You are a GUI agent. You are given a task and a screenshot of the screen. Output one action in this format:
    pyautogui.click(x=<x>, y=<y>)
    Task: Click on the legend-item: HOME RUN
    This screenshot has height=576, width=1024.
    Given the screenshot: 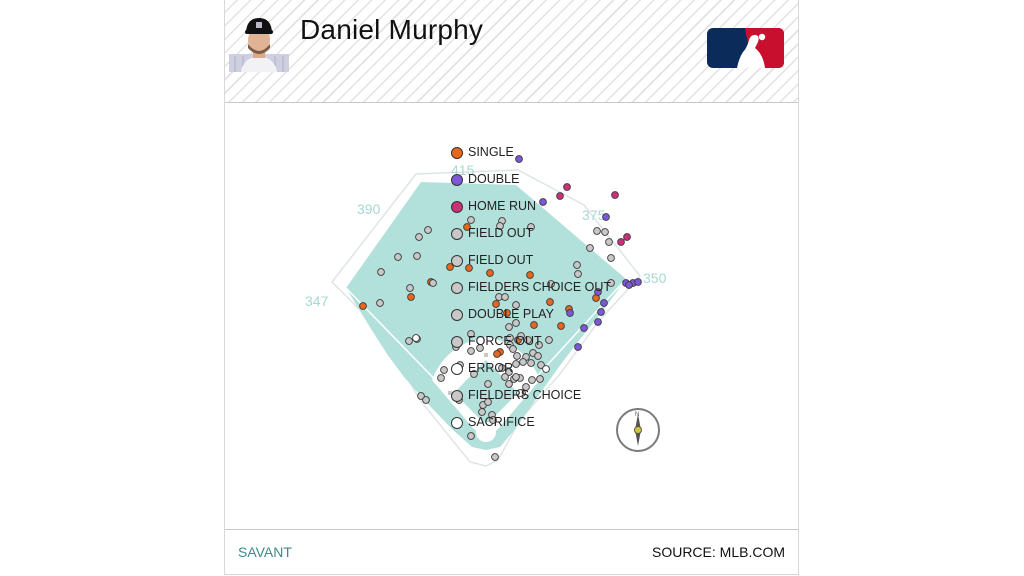 What is the action you would take?
    pyautogui.click(x=531, y=212)
    